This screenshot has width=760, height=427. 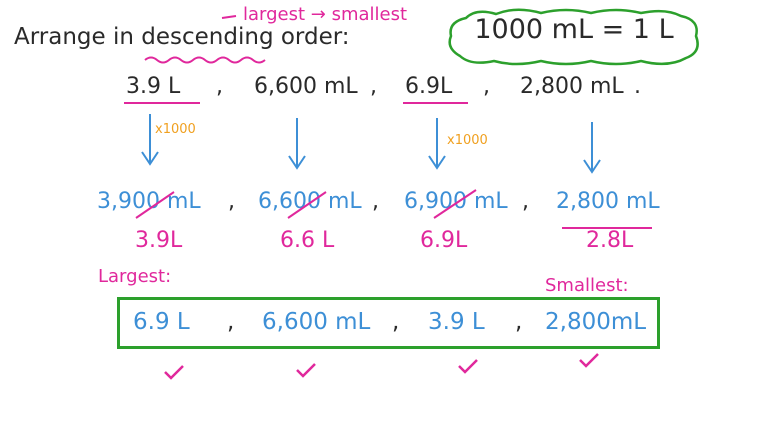 What do you see at coordinates (325, 14) in the screenshot?
I see `largest-to-smallest-note: largest → smallest` at bounding box center [325, 14].